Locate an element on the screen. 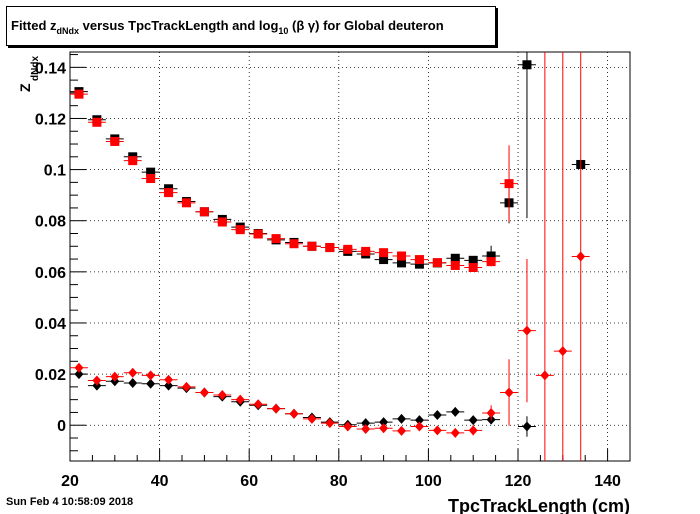 This screenshot has width=700, height=514. x-axis-title: TpcTrackLength (cm) is located at coordinates (539, 505).